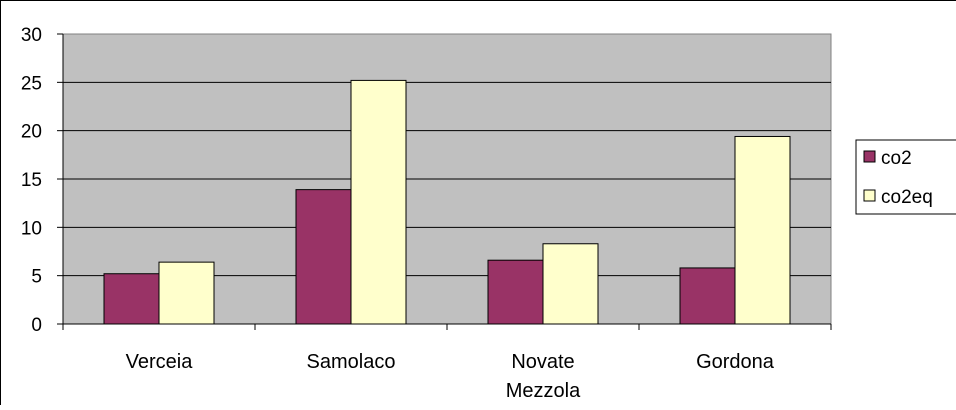 This screenshot has height=410, width=956. What do you see at coordinates (735, 362) in the screenshot?
I see `x-tick-label: Gordona` at bounding box center [735, 362].